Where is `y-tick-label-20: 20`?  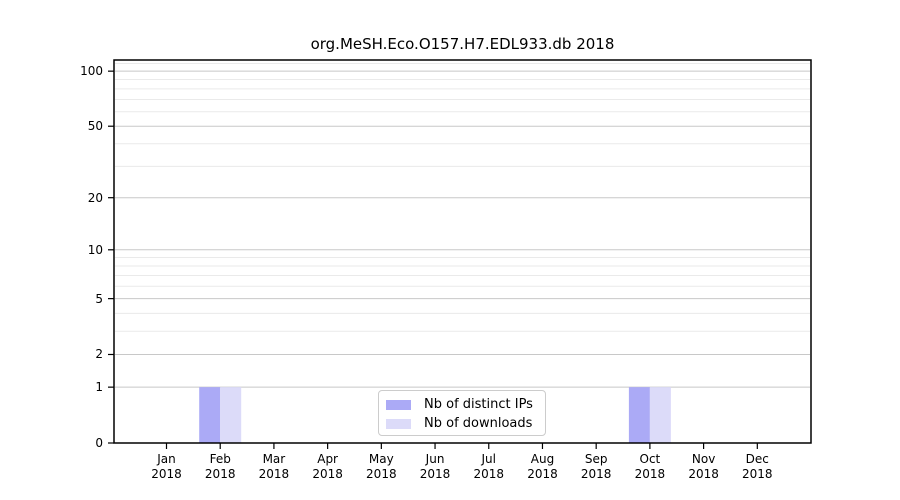 y-tick-label-20: 20 is located at coordinates (95, 197).